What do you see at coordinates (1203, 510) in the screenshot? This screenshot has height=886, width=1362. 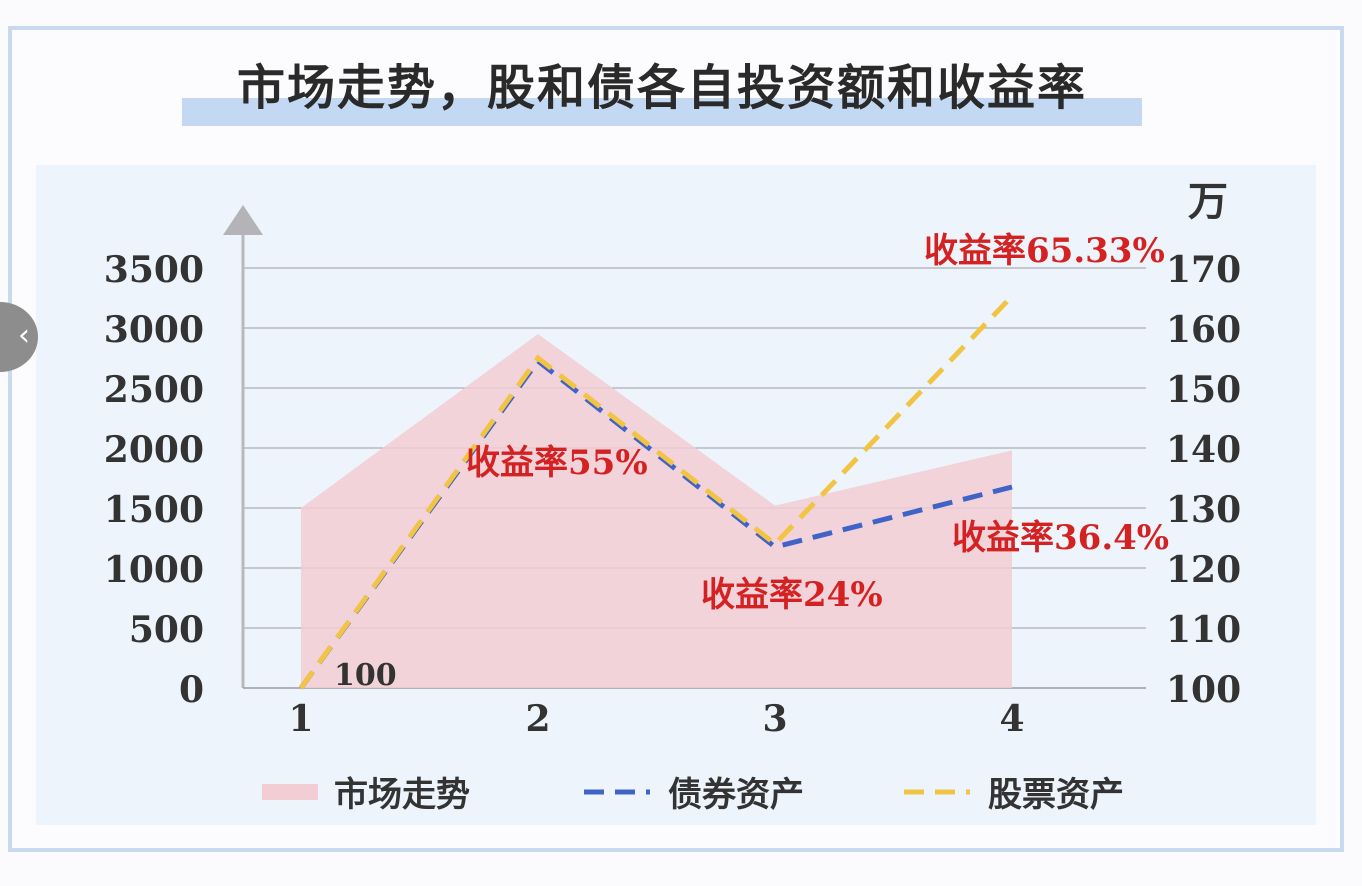 I see `right-axis-tick-label: 130` at bounding box center [1203, 510].